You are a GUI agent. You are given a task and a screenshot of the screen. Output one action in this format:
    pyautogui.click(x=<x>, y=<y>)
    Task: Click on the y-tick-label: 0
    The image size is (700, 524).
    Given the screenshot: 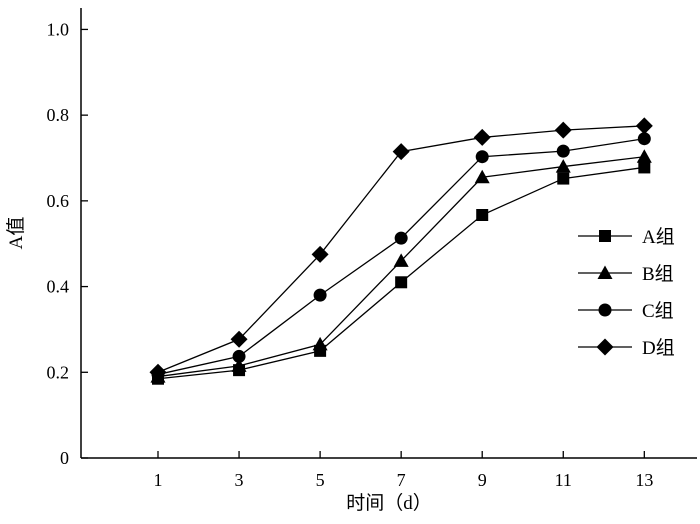 What is the action you would take?
    pyautogui.click(x=64, y=458)
    